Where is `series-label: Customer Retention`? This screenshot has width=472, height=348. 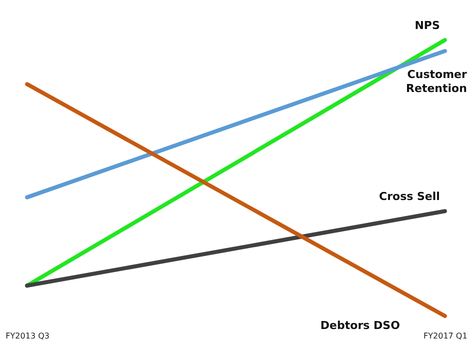 series-label: Customer Retention is located at coordinates (437, 82).